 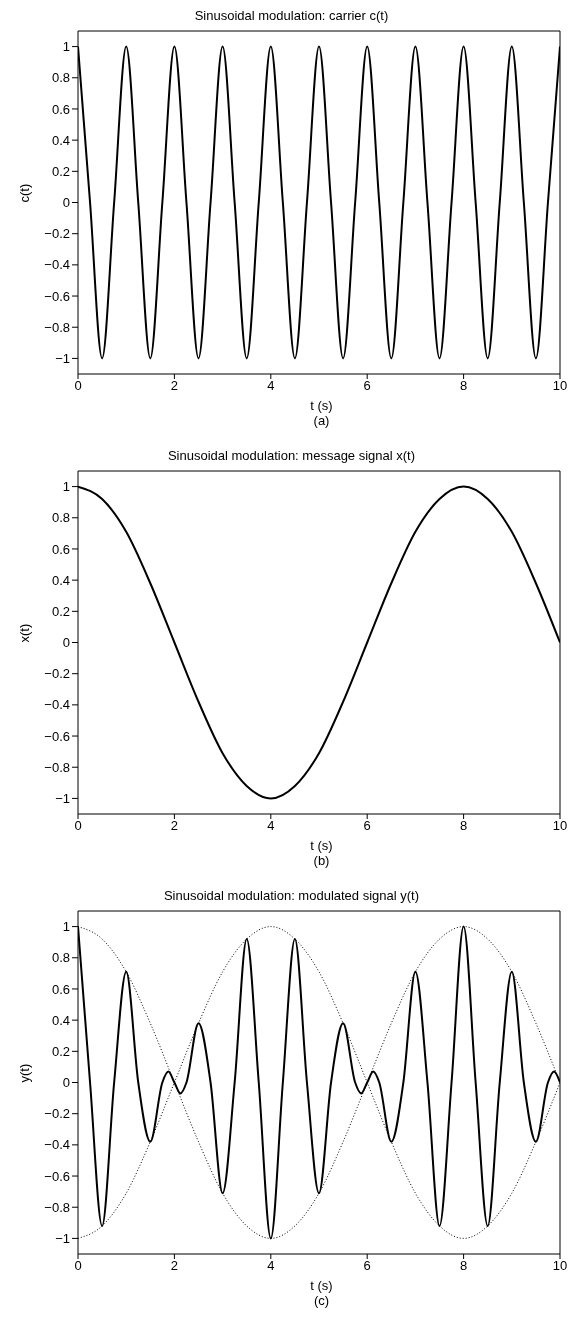 I want to click on y-axis-title: x(t), so click(x=24, y=633).